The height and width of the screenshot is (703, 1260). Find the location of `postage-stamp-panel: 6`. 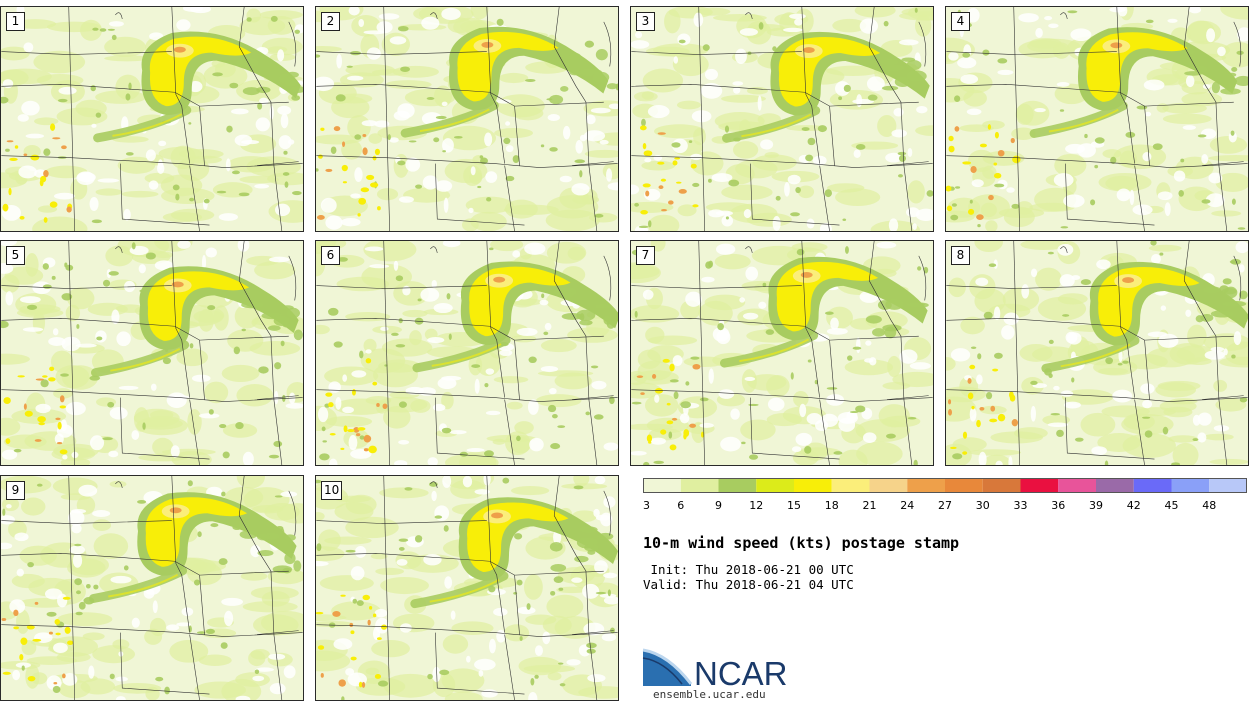

postage-stamp-panel: 6 is located at coordinates (467, 353).